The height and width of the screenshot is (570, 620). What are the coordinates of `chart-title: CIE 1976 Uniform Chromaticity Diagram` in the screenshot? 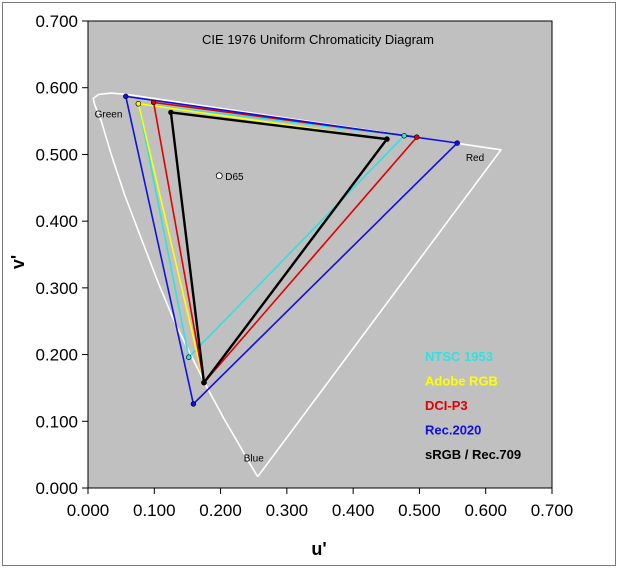 It's located at (318, 39).